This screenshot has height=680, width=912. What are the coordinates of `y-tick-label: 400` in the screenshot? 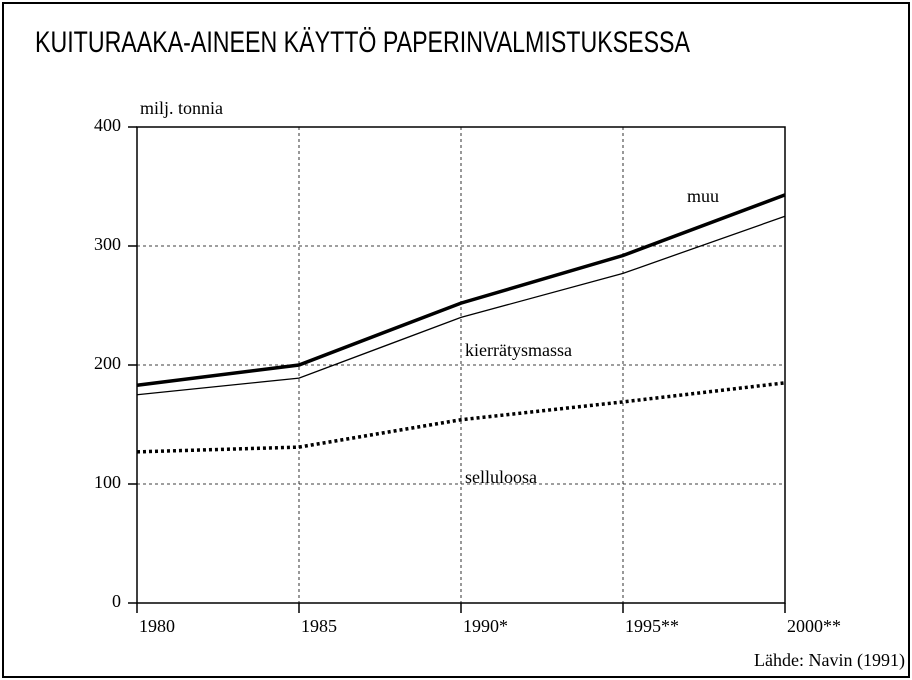 It's located at (107, 125).